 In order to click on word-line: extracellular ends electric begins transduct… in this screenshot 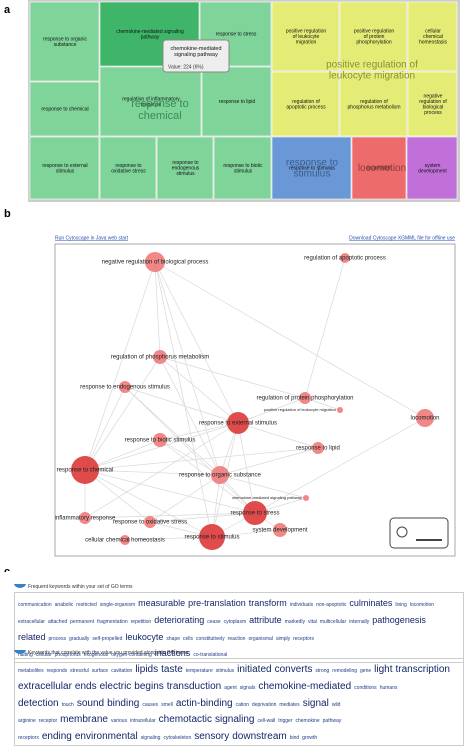, I will do `click(239, 685)`.